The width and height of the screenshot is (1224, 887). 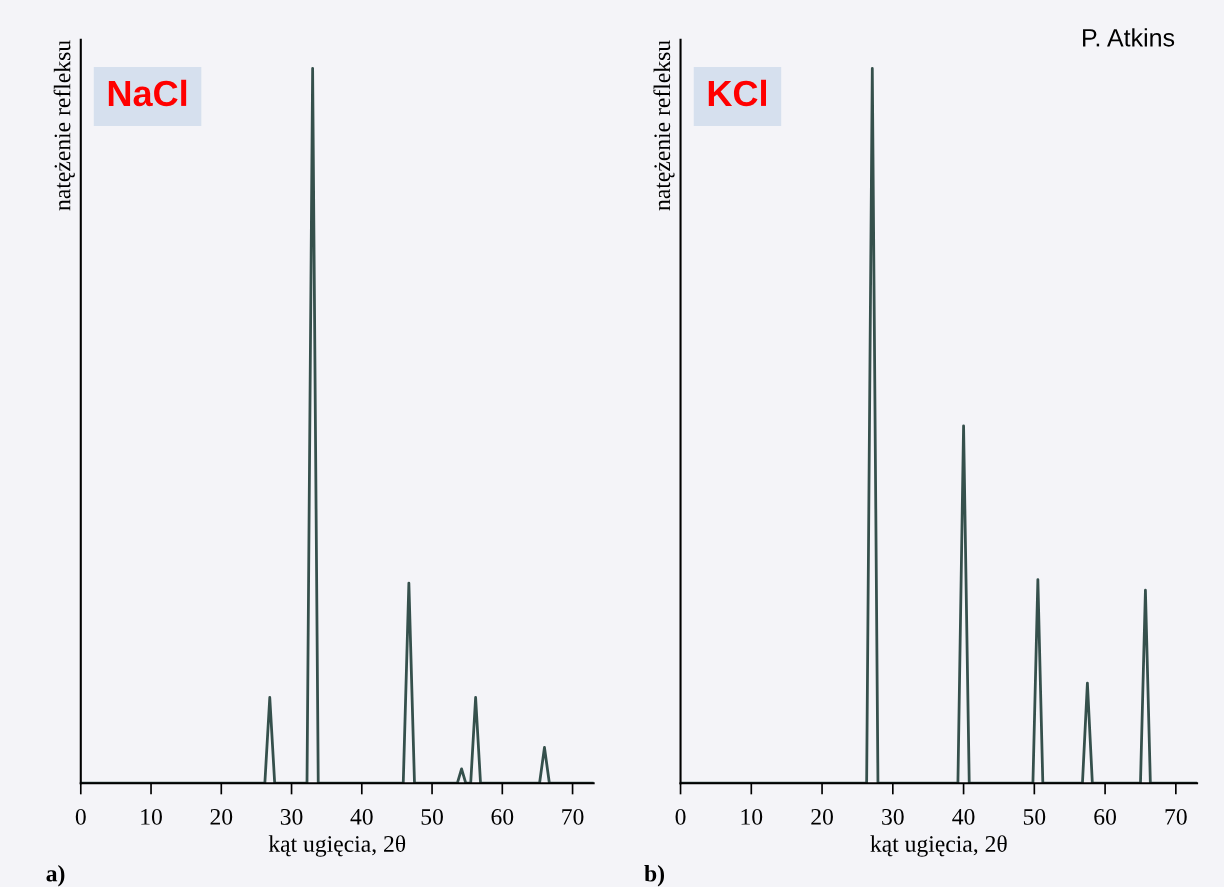 I want to click on text: a), so click(x=55, y=875).